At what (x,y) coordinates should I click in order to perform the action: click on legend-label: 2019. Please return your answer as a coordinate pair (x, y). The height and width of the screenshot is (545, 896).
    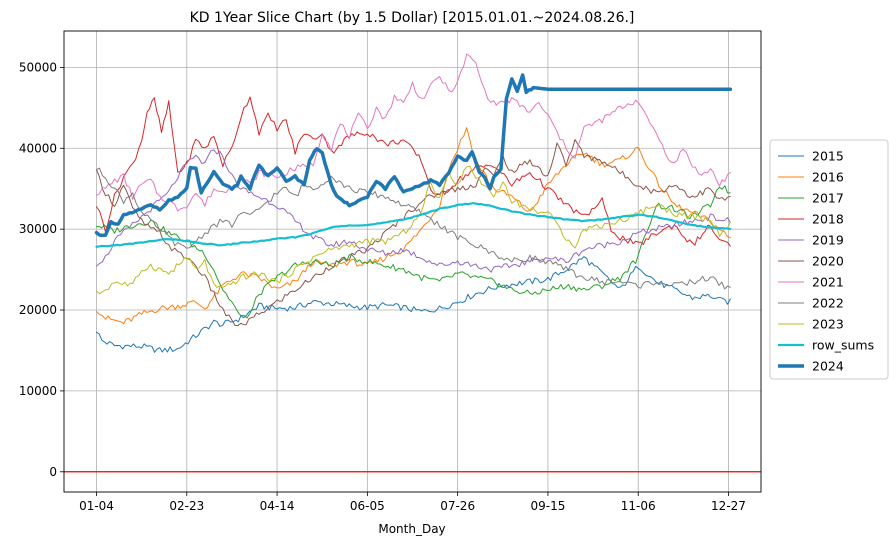
    Looking at the image, I should click on (828, 240).